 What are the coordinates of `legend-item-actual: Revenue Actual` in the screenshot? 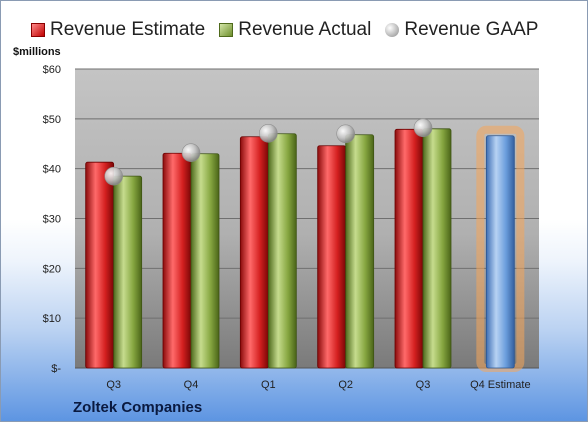 It's located at (295, 30).